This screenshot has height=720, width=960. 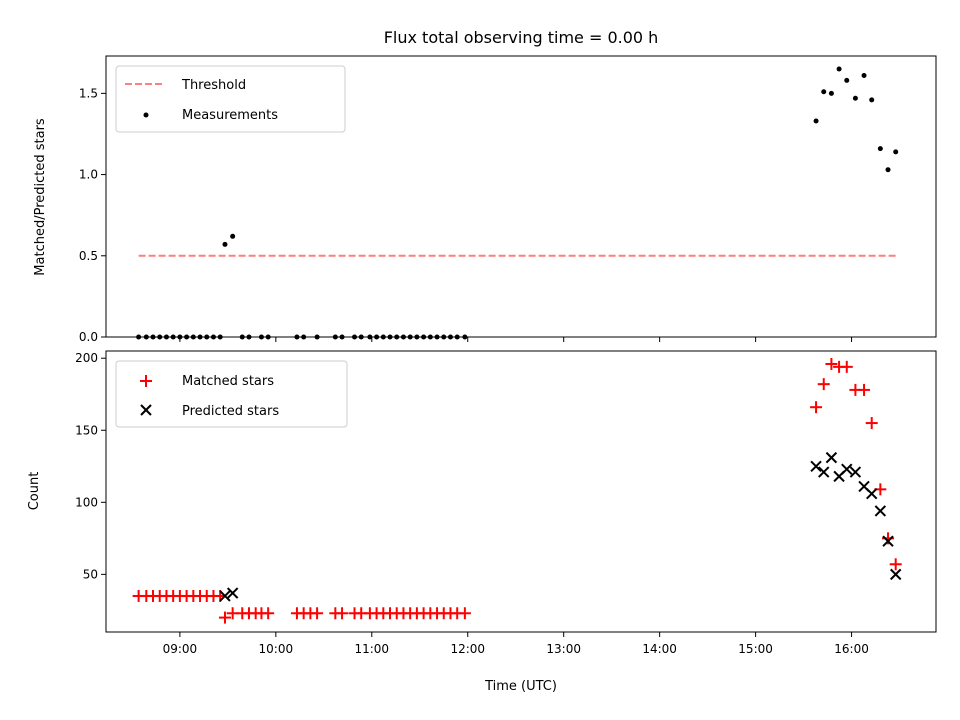 I want to click on bottom-ytick-label: 150, so click(x=86, y=430).